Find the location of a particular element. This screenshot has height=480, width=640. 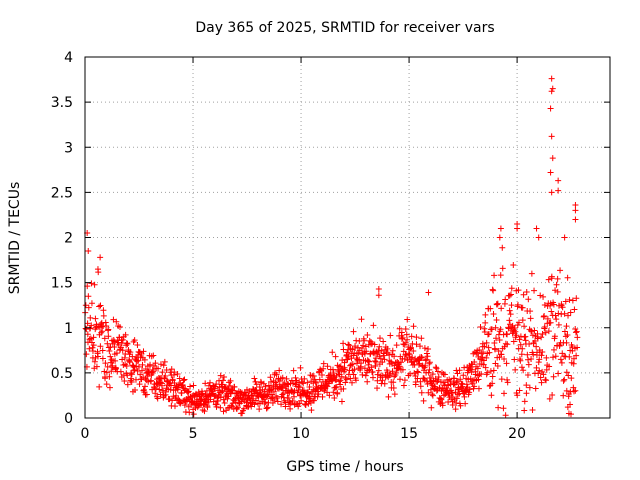

x-tick-label: 5 is located at coordinates (193, 434).